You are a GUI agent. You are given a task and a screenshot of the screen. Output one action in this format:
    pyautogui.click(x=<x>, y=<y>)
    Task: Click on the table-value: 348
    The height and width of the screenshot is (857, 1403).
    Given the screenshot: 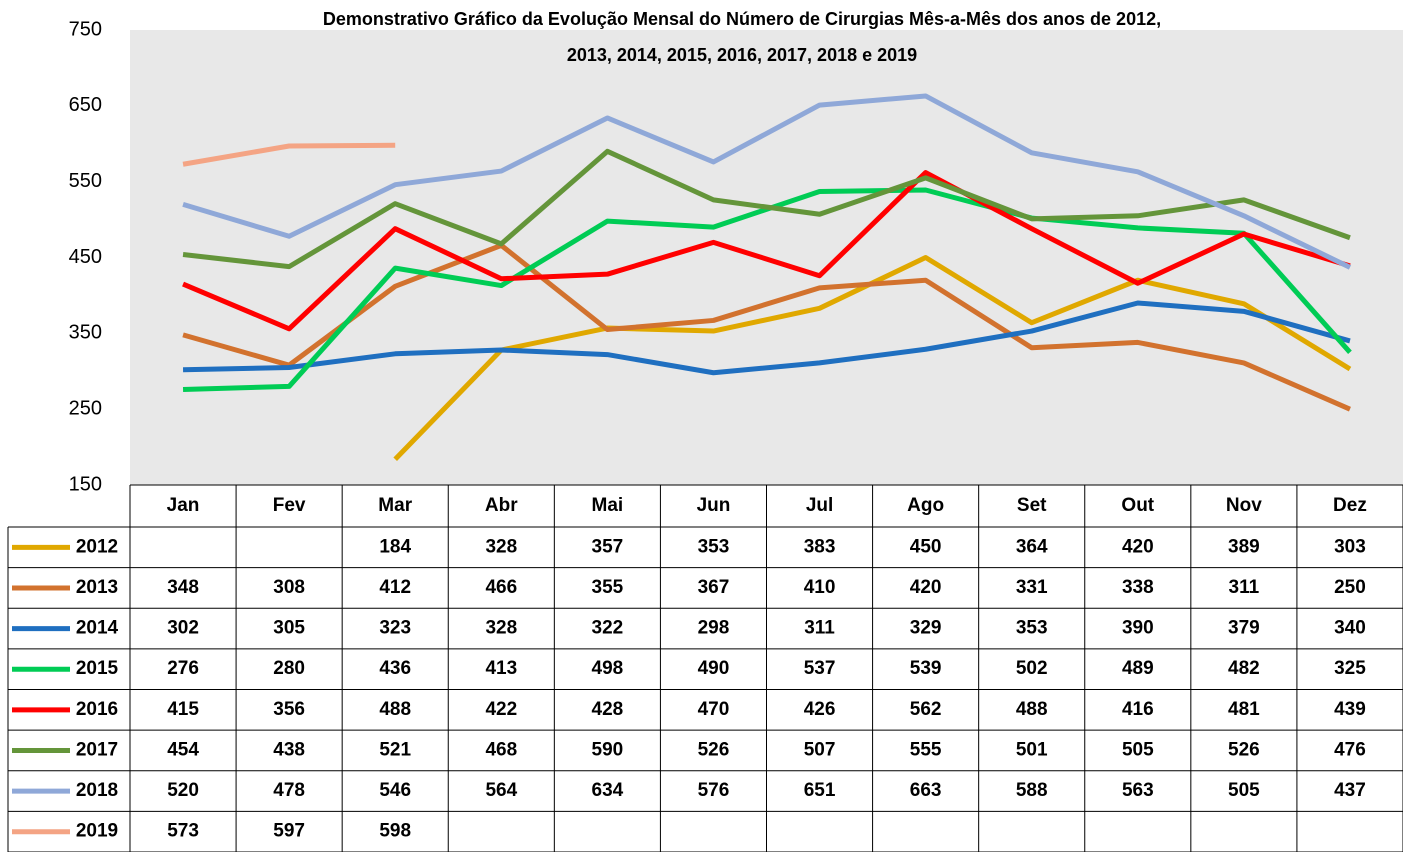 What is the action you would take?
    pyautogui.click(x=183, y=587)
    